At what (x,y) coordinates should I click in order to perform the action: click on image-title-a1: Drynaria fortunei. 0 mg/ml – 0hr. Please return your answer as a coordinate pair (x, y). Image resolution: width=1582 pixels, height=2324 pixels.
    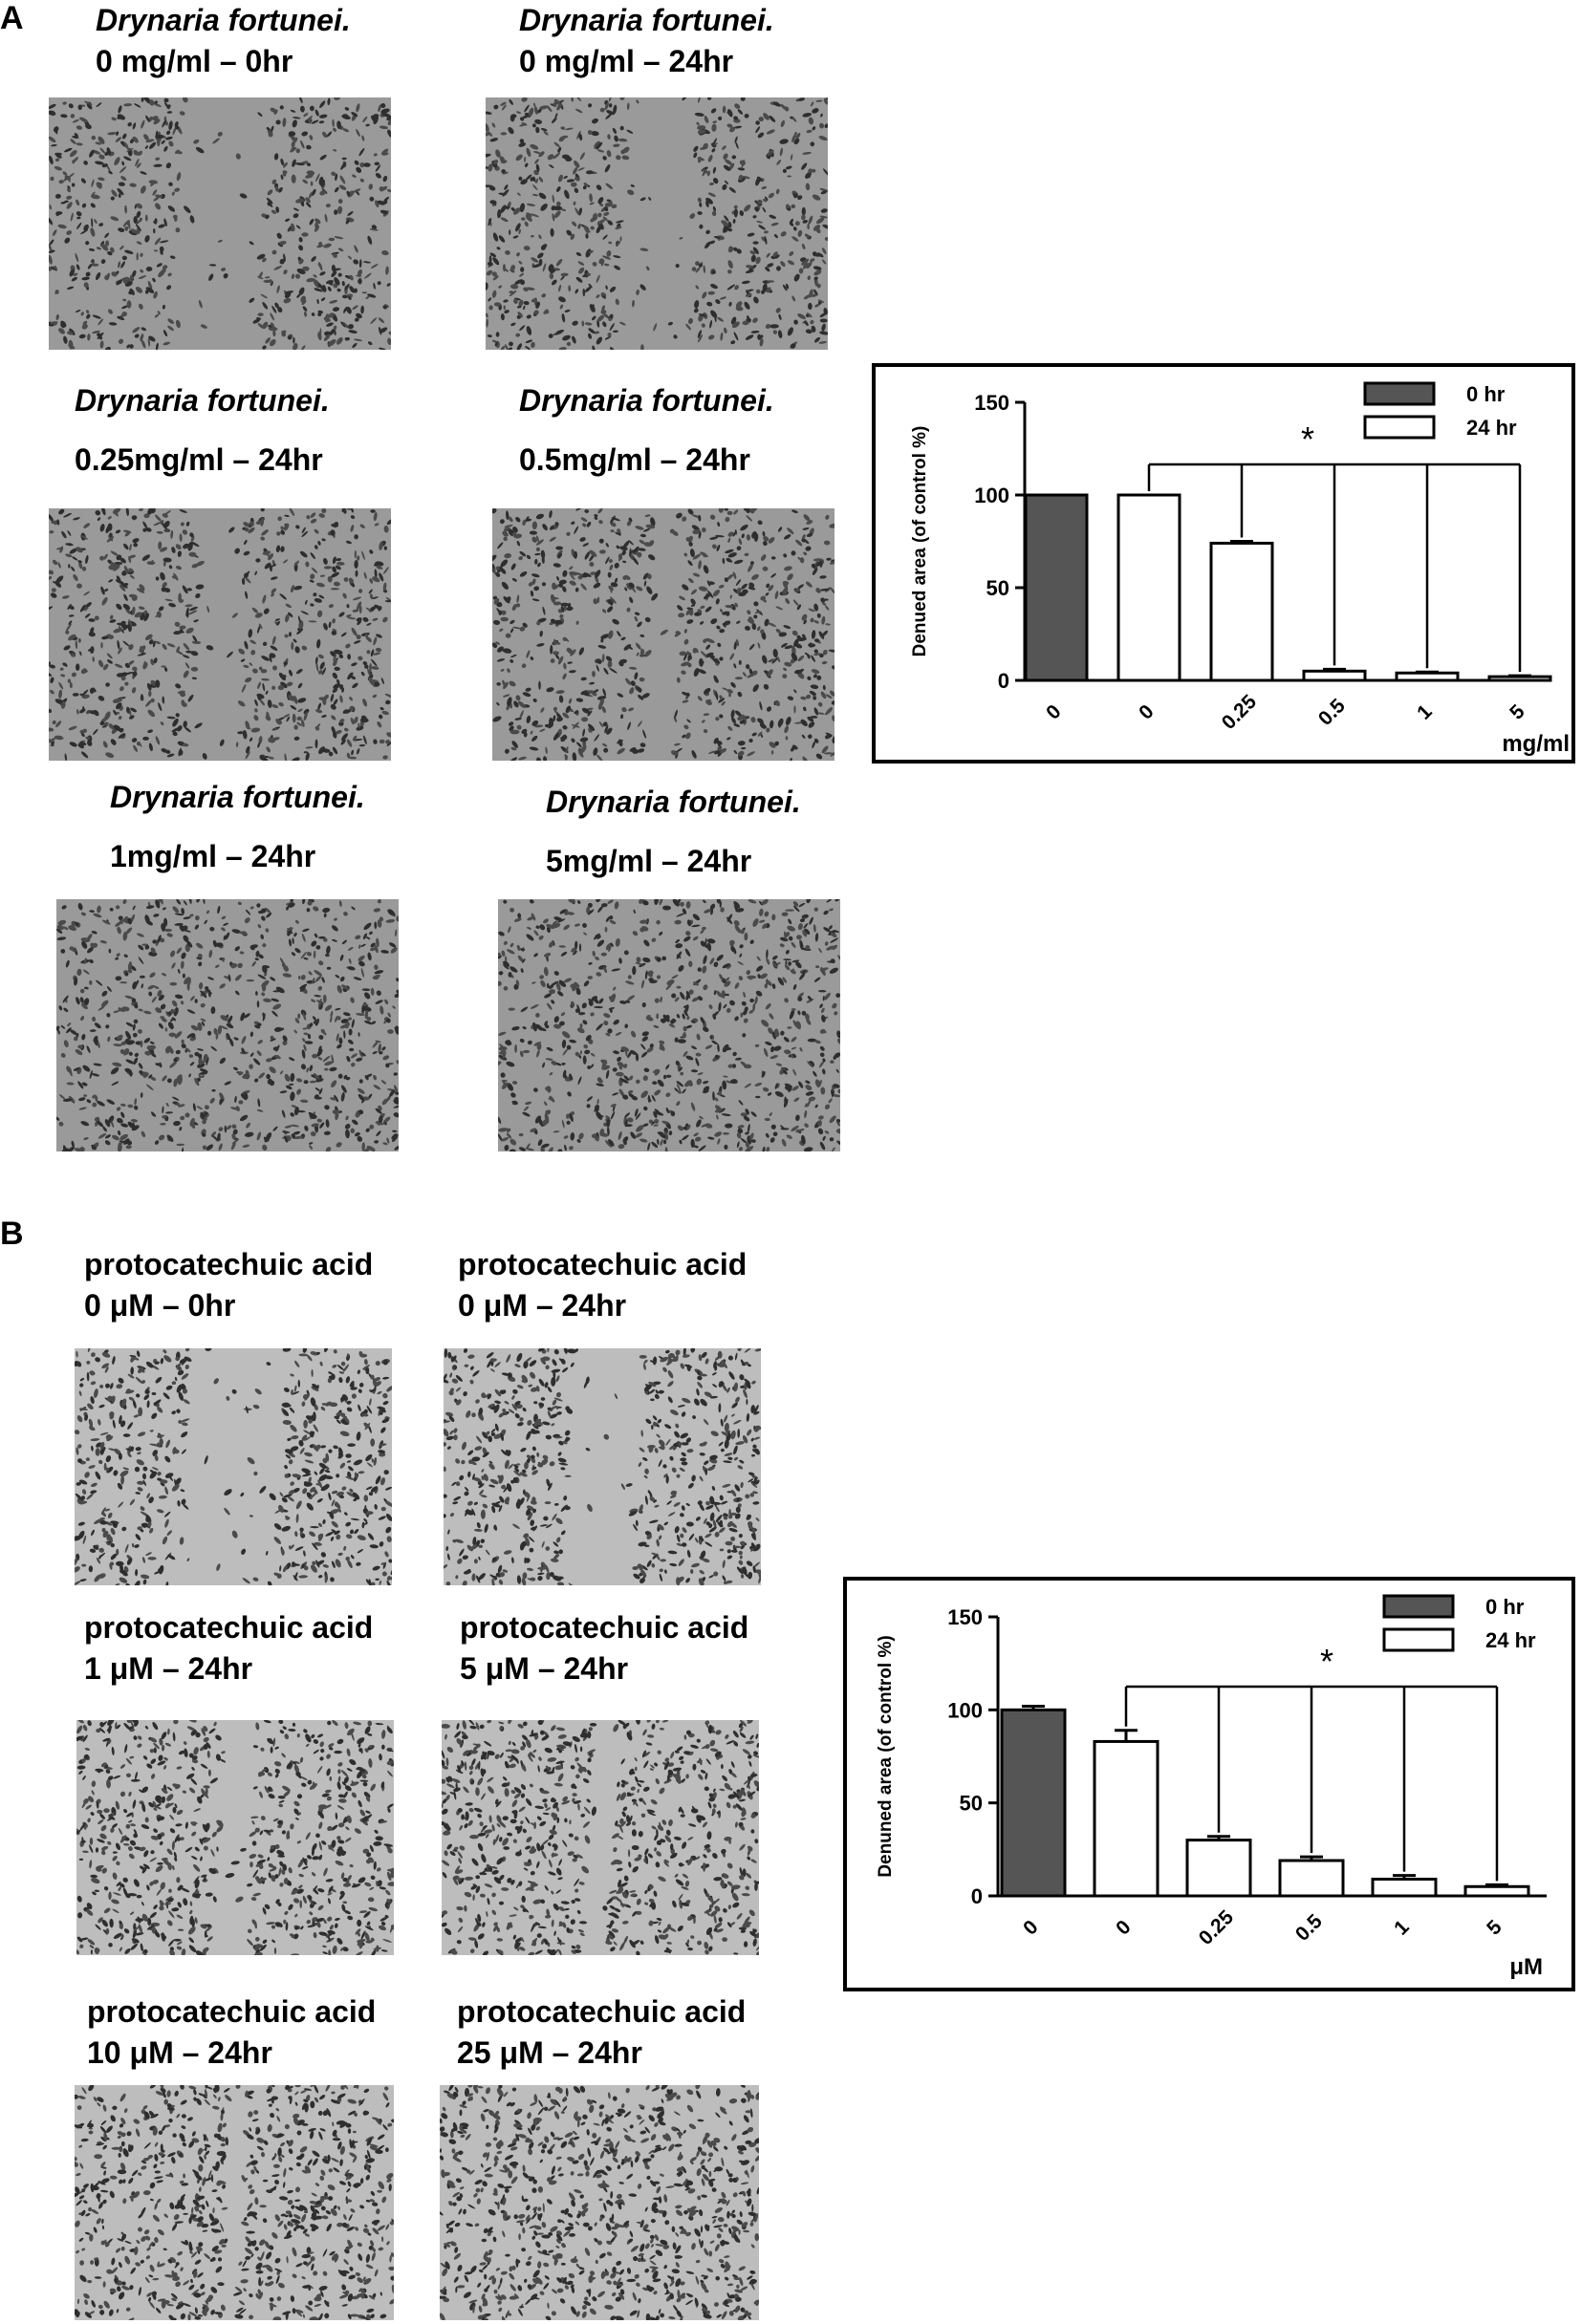
    Looking at the image, I should click on (223, 41).